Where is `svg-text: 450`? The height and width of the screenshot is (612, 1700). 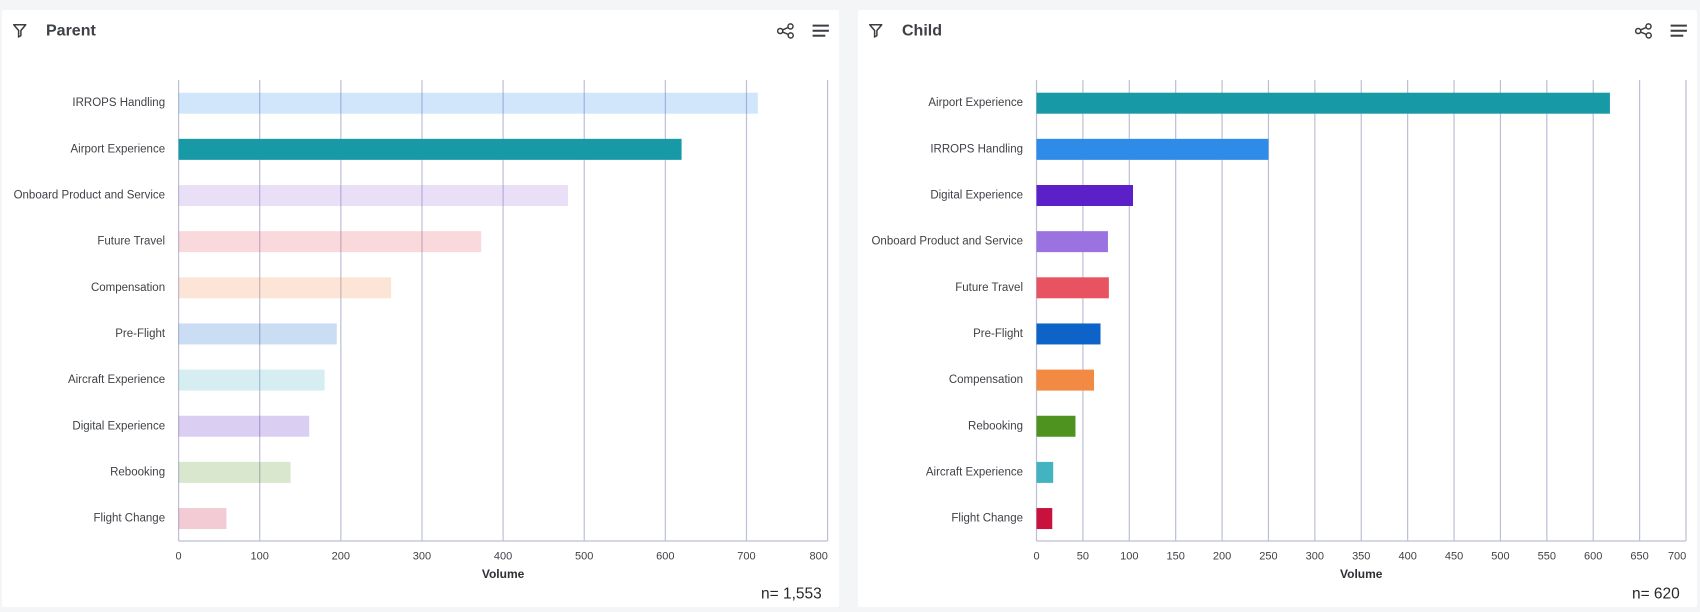 svg-text: 450 is located at coordinates (1454, 557).